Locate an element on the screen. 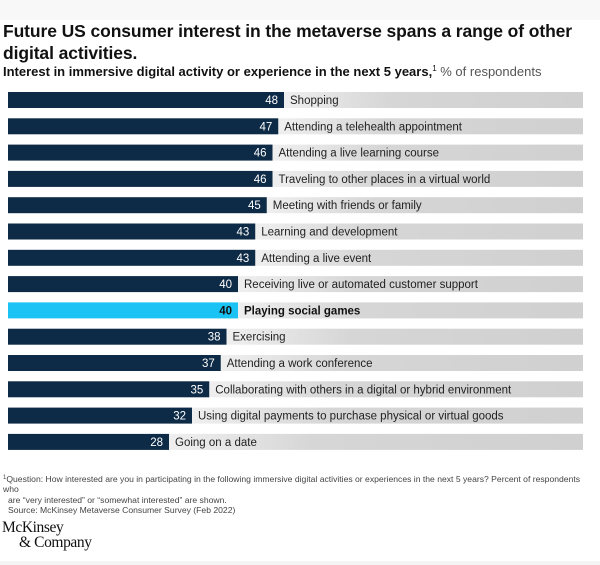  category-label: Attending a telehealth appointment is located at coordinates (373, 127).